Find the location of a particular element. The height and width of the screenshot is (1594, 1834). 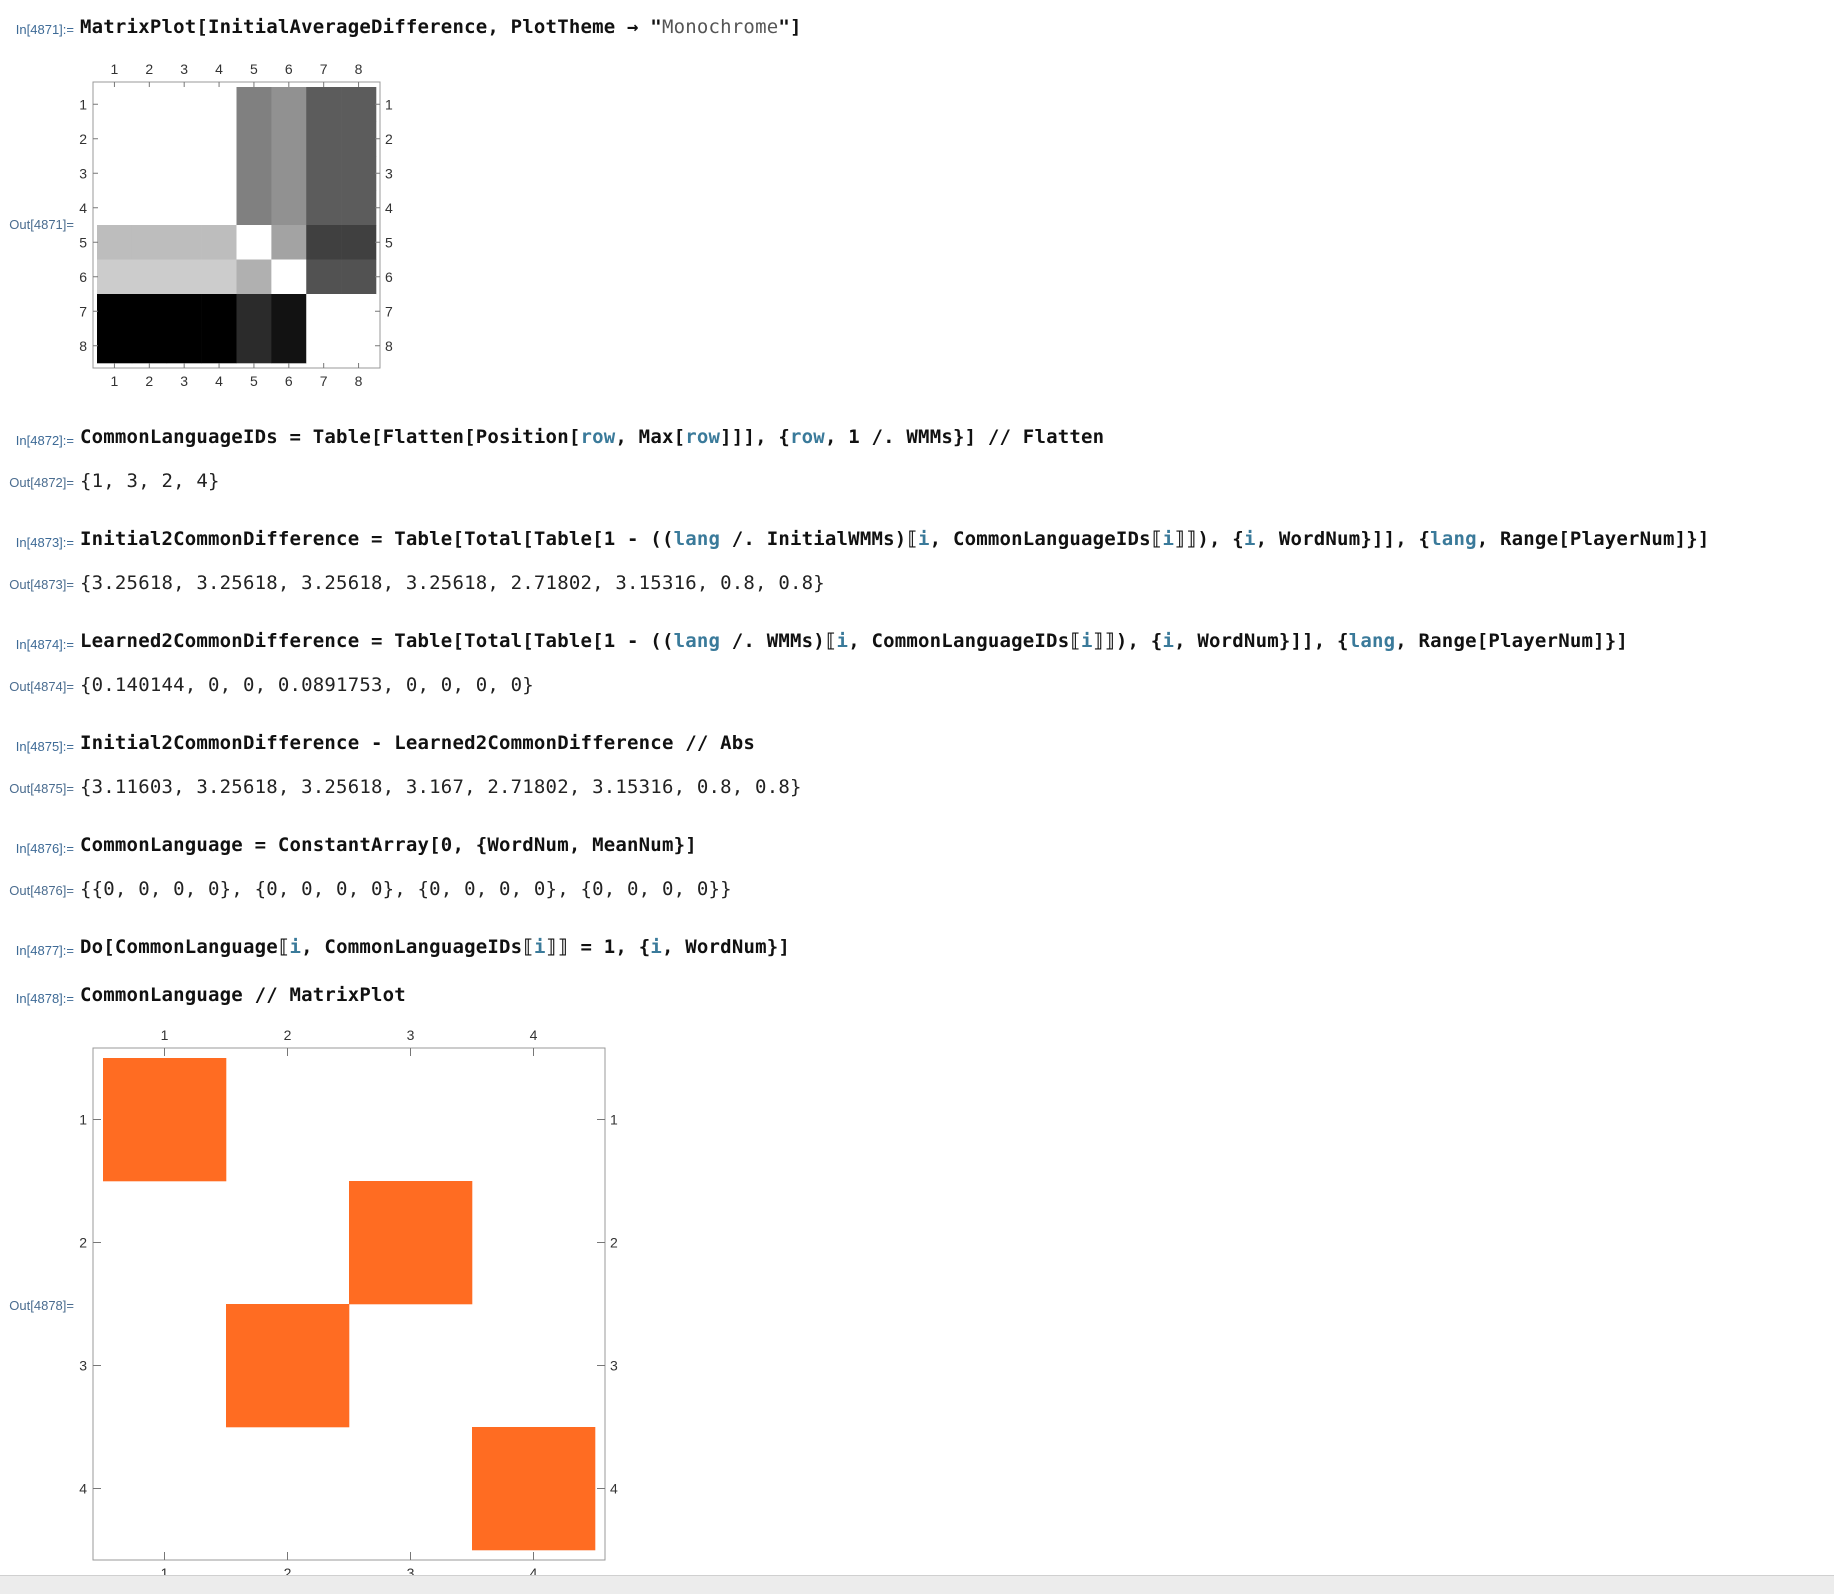

output-label: Out[4875]= is located at coordinates (41, 788).